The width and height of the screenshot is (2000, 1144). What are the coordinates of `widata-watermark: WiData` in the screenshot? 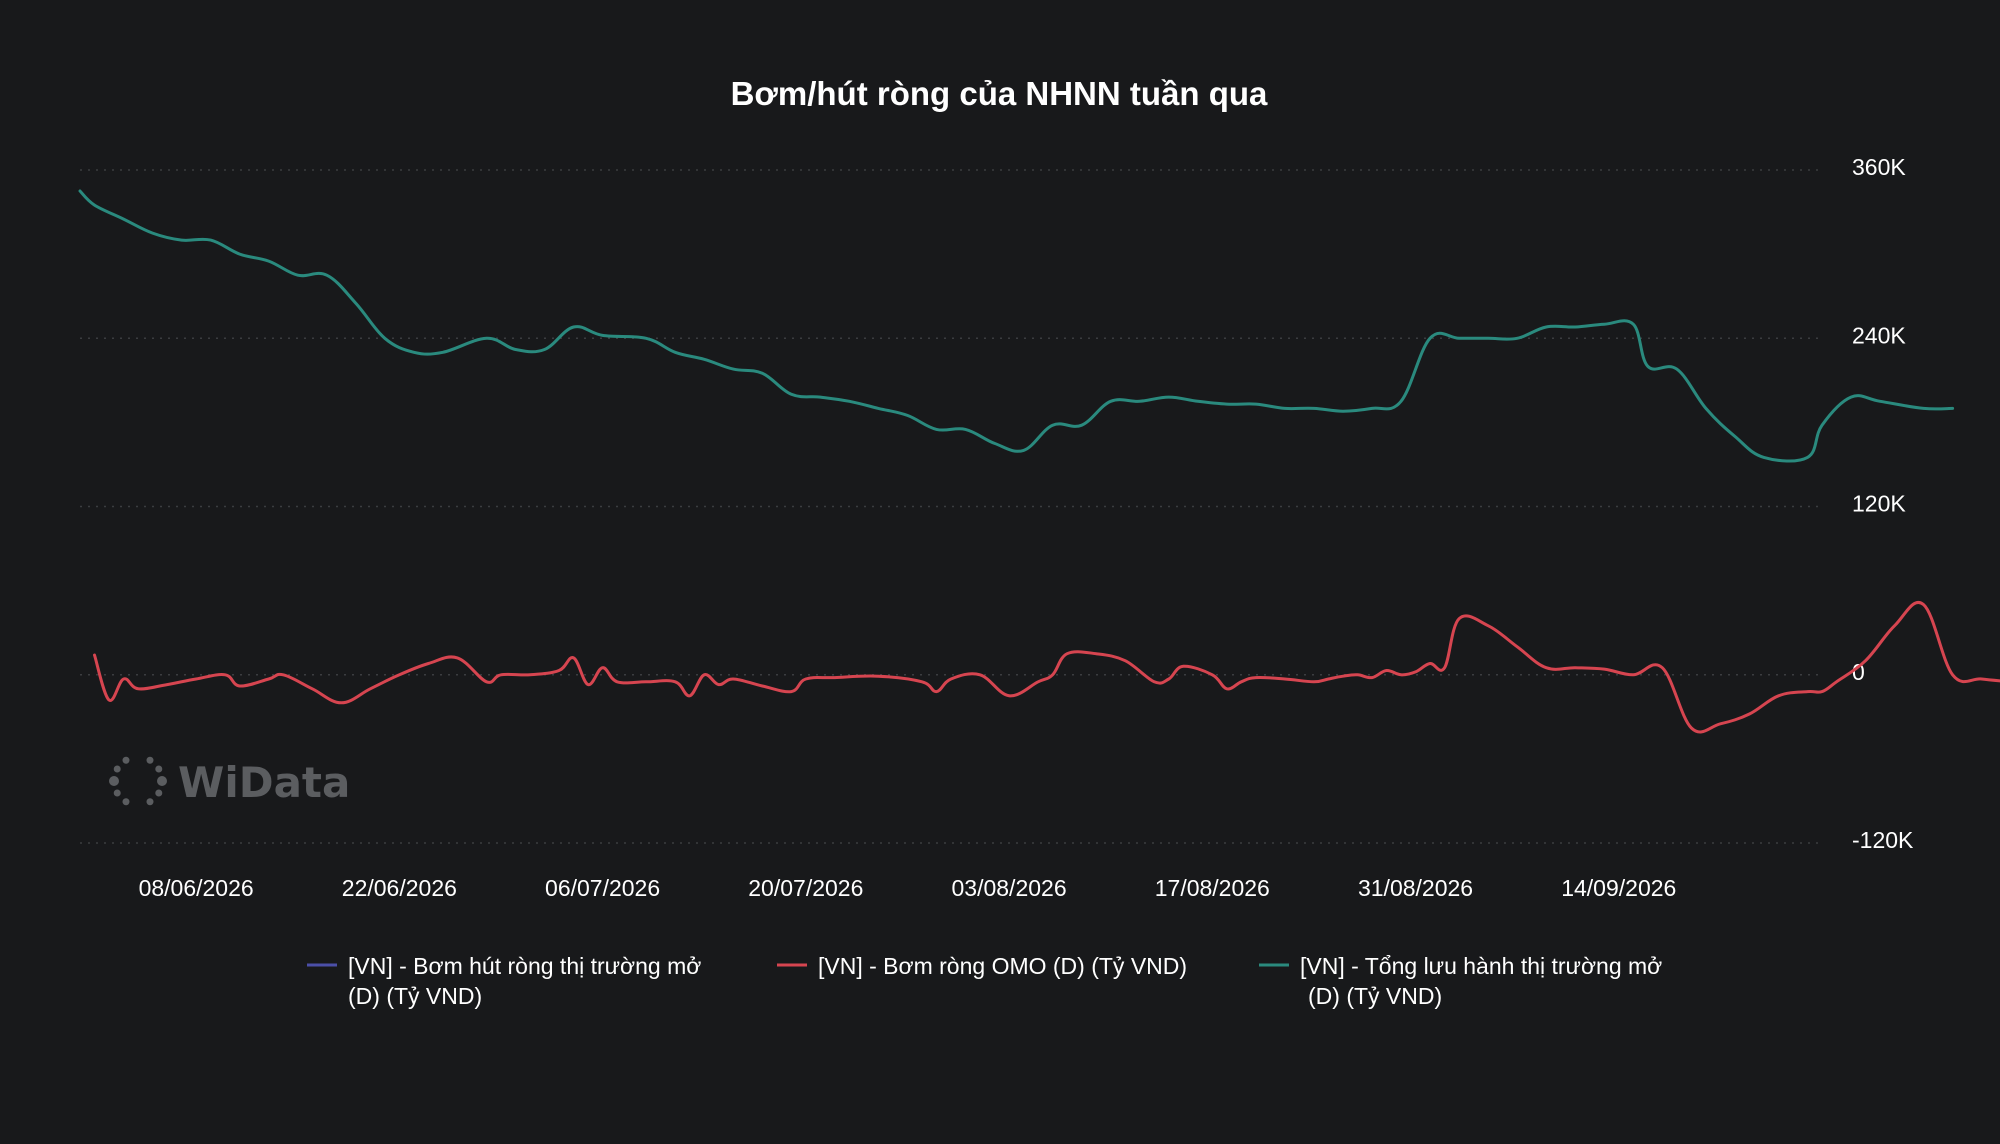 It's located at (229, 781).